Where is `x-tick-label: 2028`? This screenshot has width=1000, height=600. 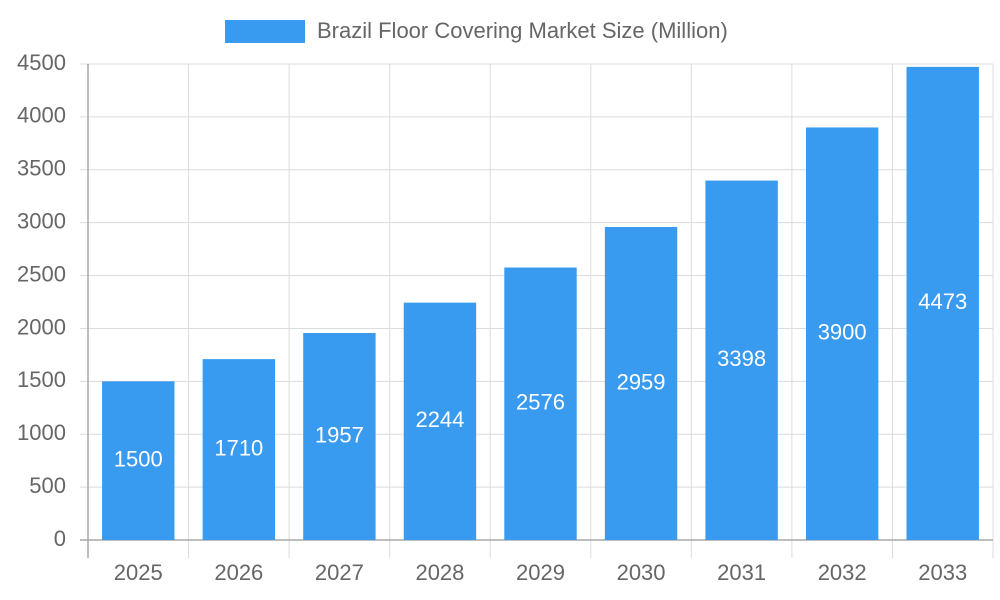
x-tick-label: 2028 is located at coordinates (439, 572).